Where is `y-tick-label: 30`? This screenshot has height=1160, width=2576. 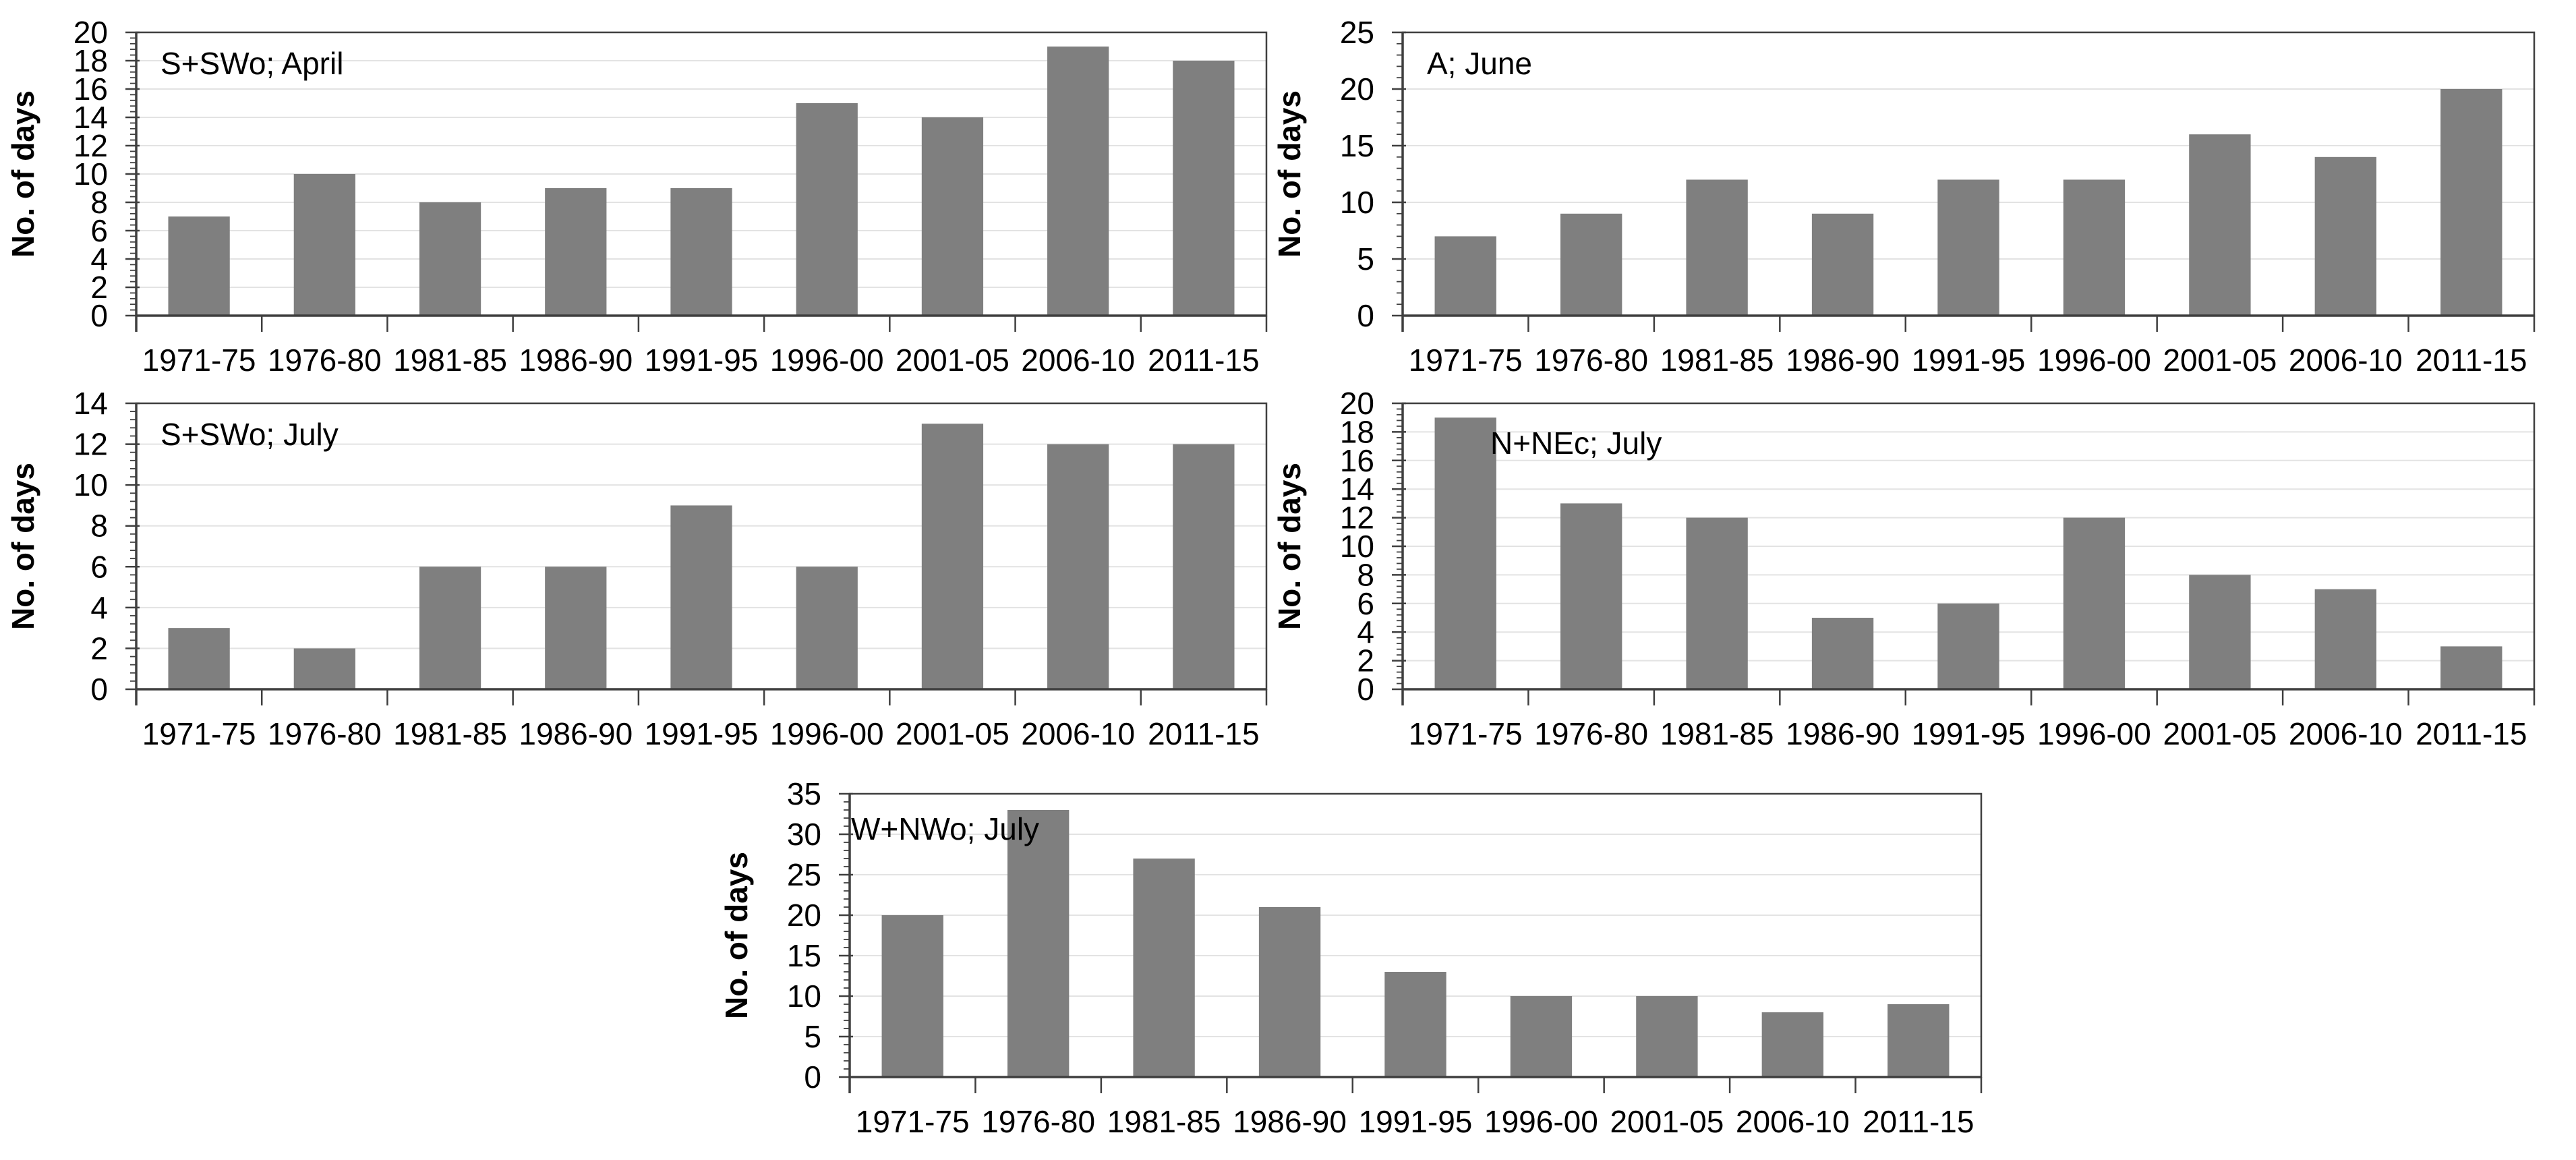
y-tick-label: 30 is located at coordinates (804, 834).